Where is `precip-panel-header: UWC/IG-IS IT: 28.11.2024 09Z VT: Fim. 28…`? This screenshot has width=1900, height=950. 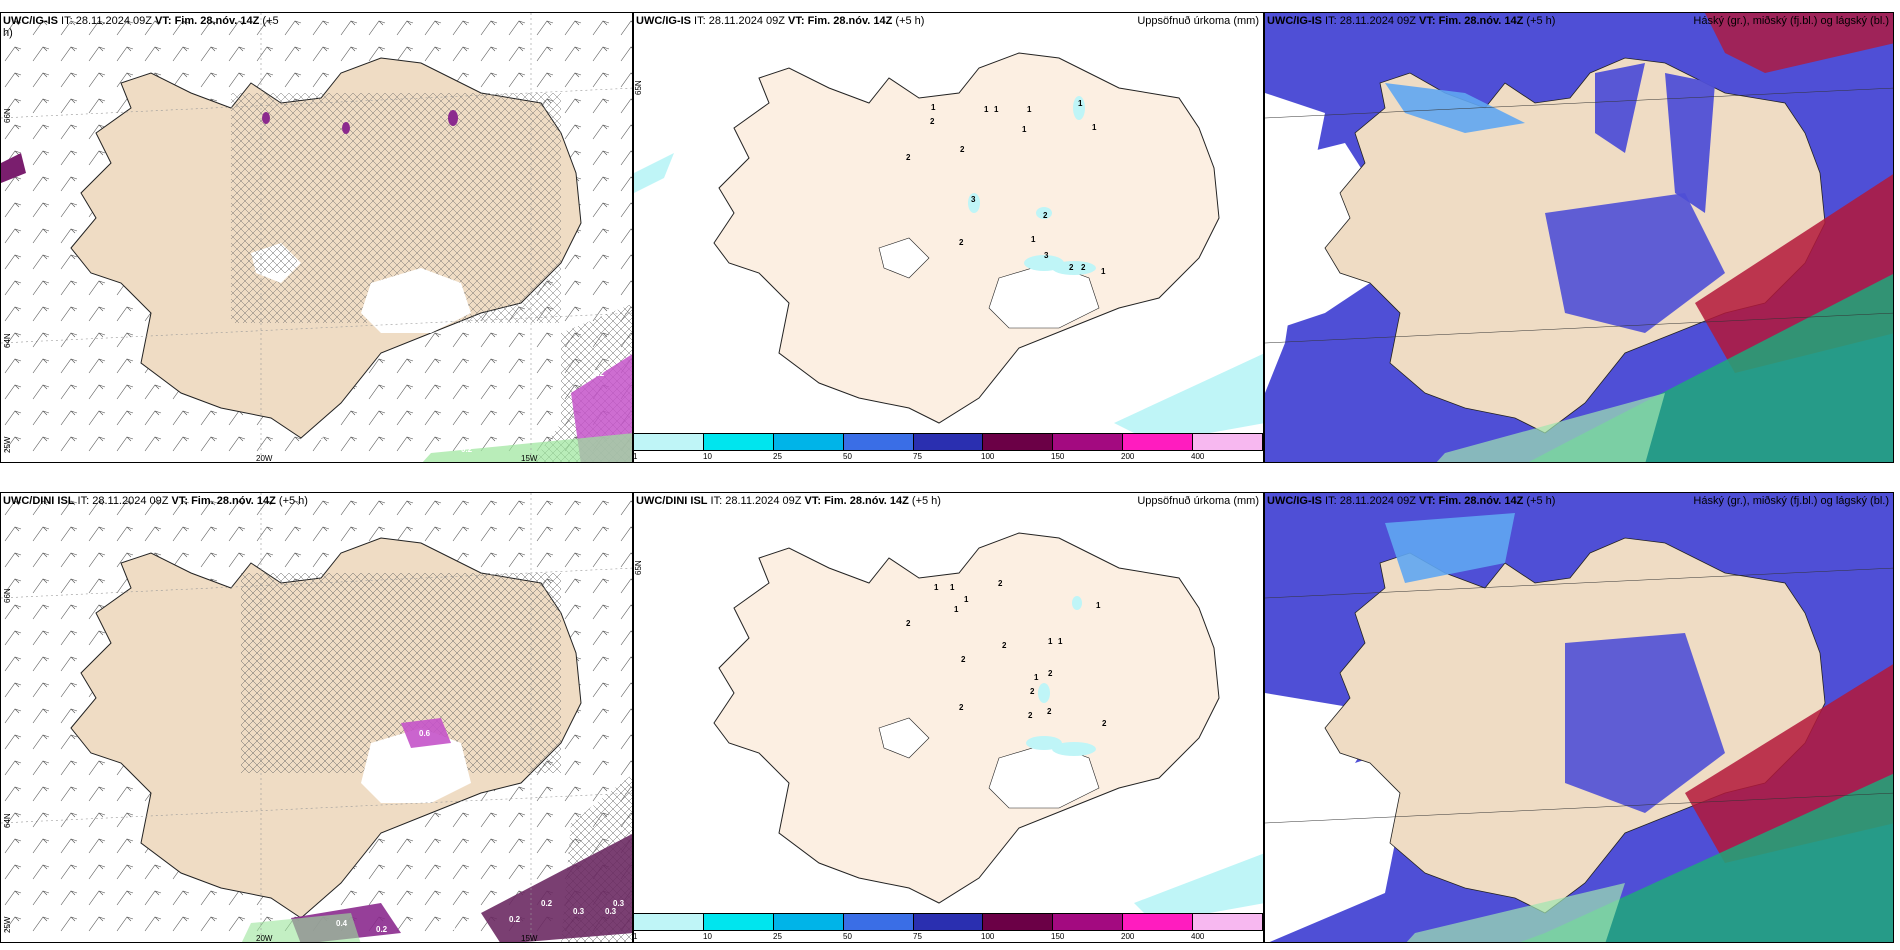 precip-panel-header: UWC/IG-IS IT: 28.11.2024 09Z VT: Fim. 28… is located at coordinates (780, 21).